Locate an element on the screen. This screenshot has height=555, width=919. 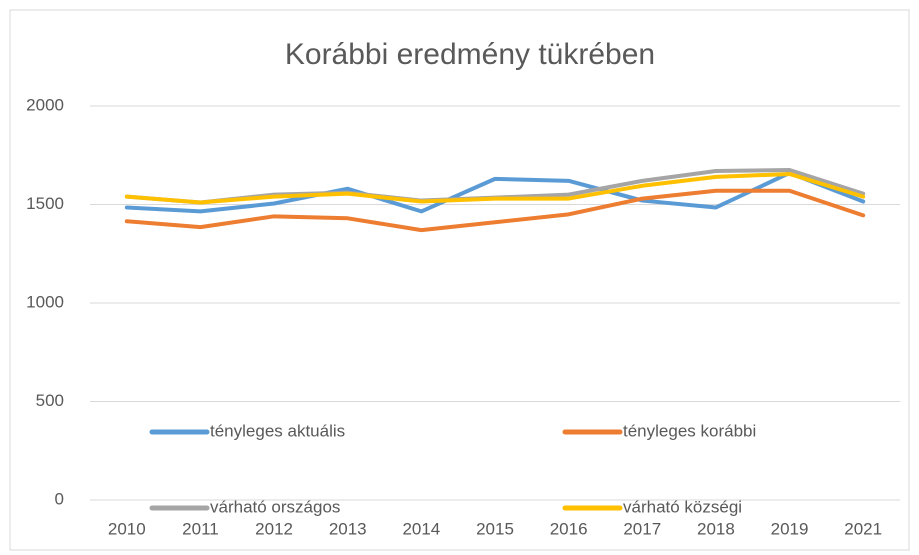
legend-label: tényleges korábbi is located at coordinates (689, 430).